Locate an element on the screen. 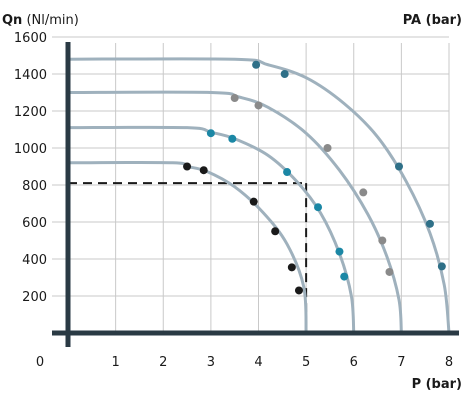 This screenshot has width=465, height=394. y-tick-label-1600: 1600 is located at coordinates (30, 38).